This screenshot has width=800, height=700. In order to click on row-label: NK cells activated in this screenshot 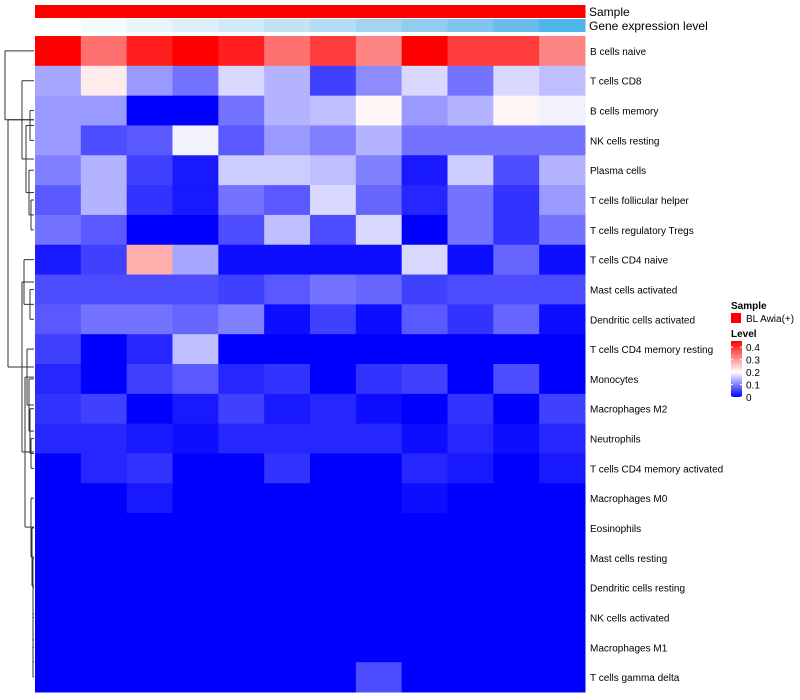, I will do `click(629, 618)`.